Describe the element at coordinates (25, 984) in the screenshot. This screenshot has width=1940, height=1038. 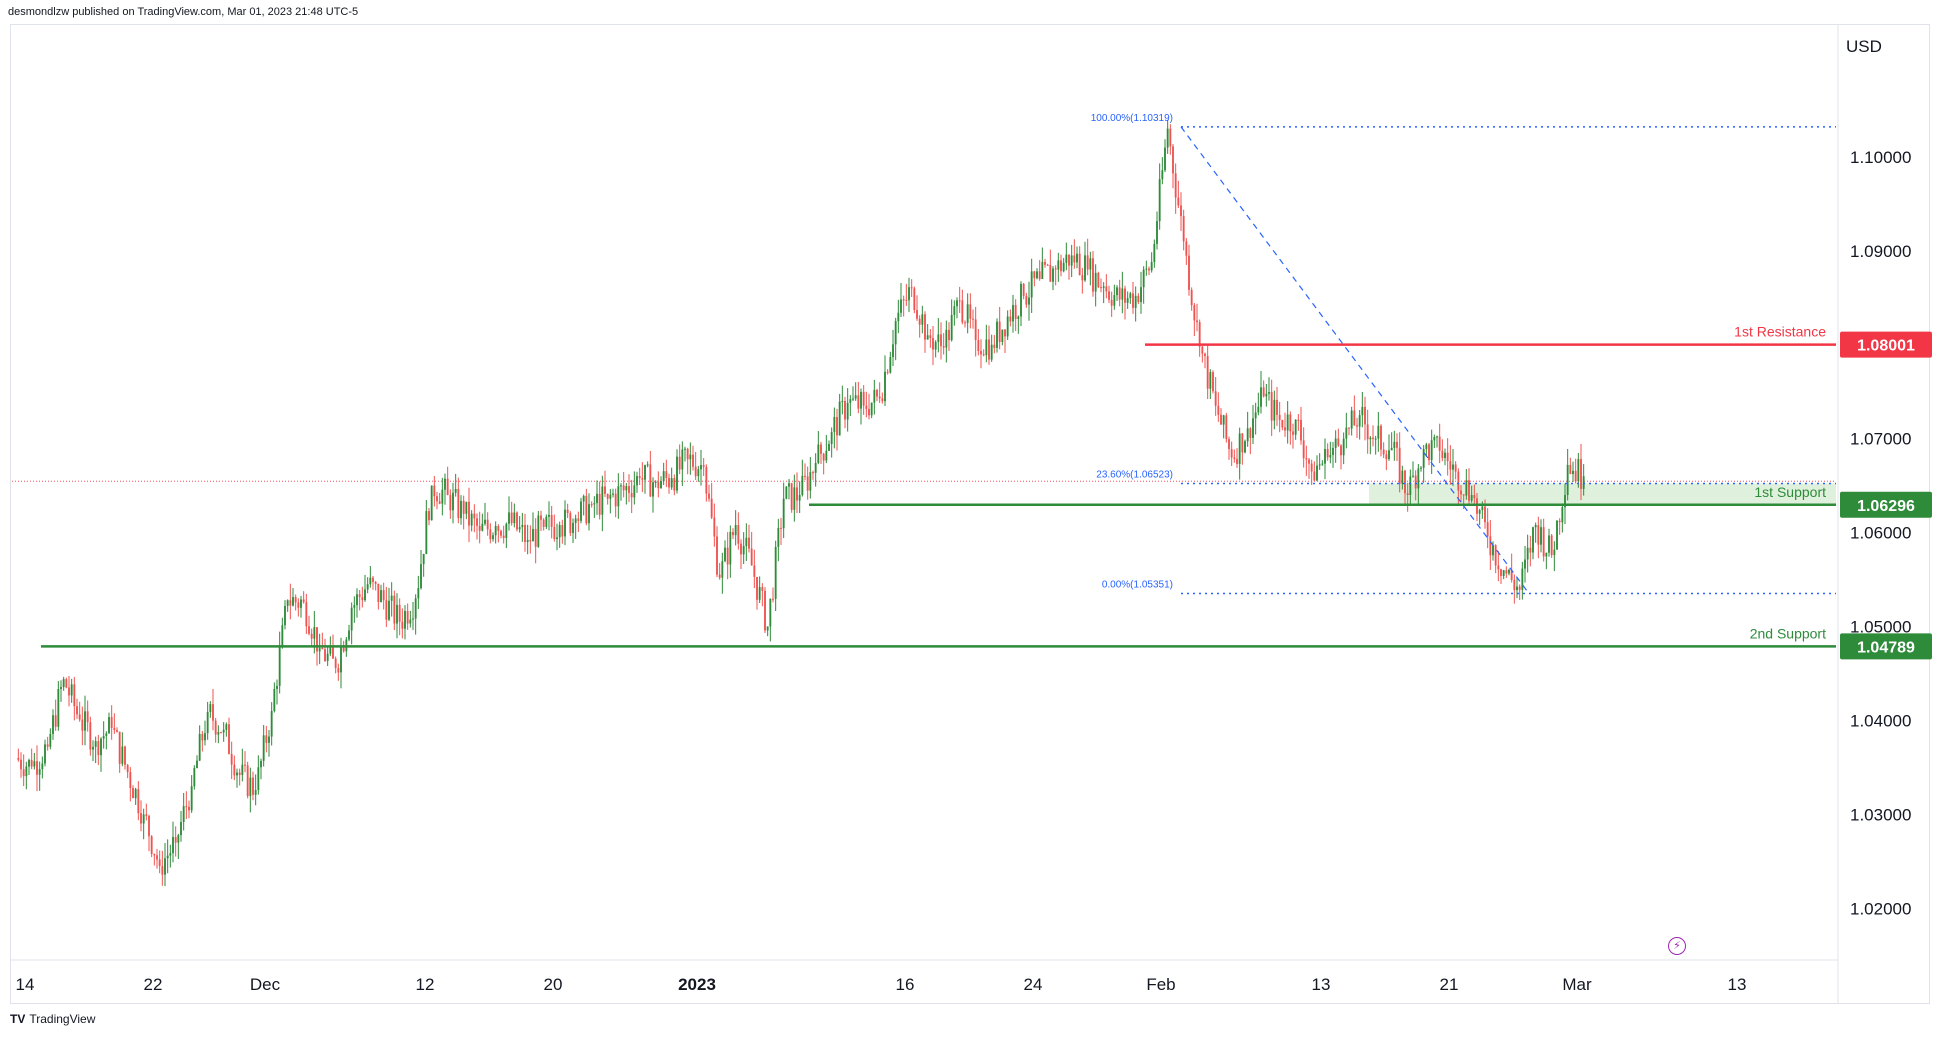
I see `x-tick-label: 14` at that location.